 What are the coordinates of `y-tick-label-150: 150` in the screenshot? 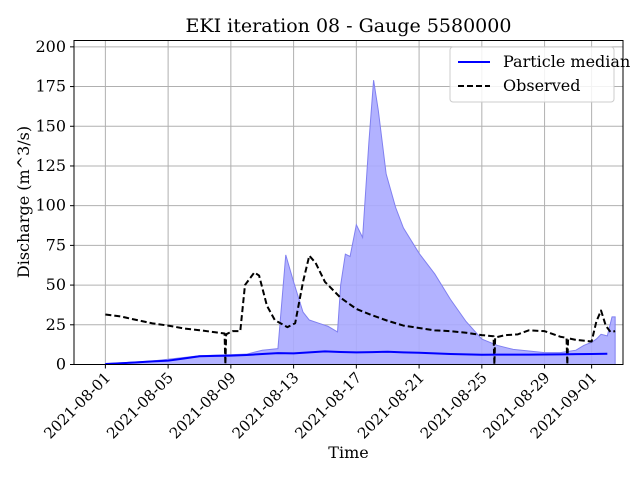 It's located at (50, 125).